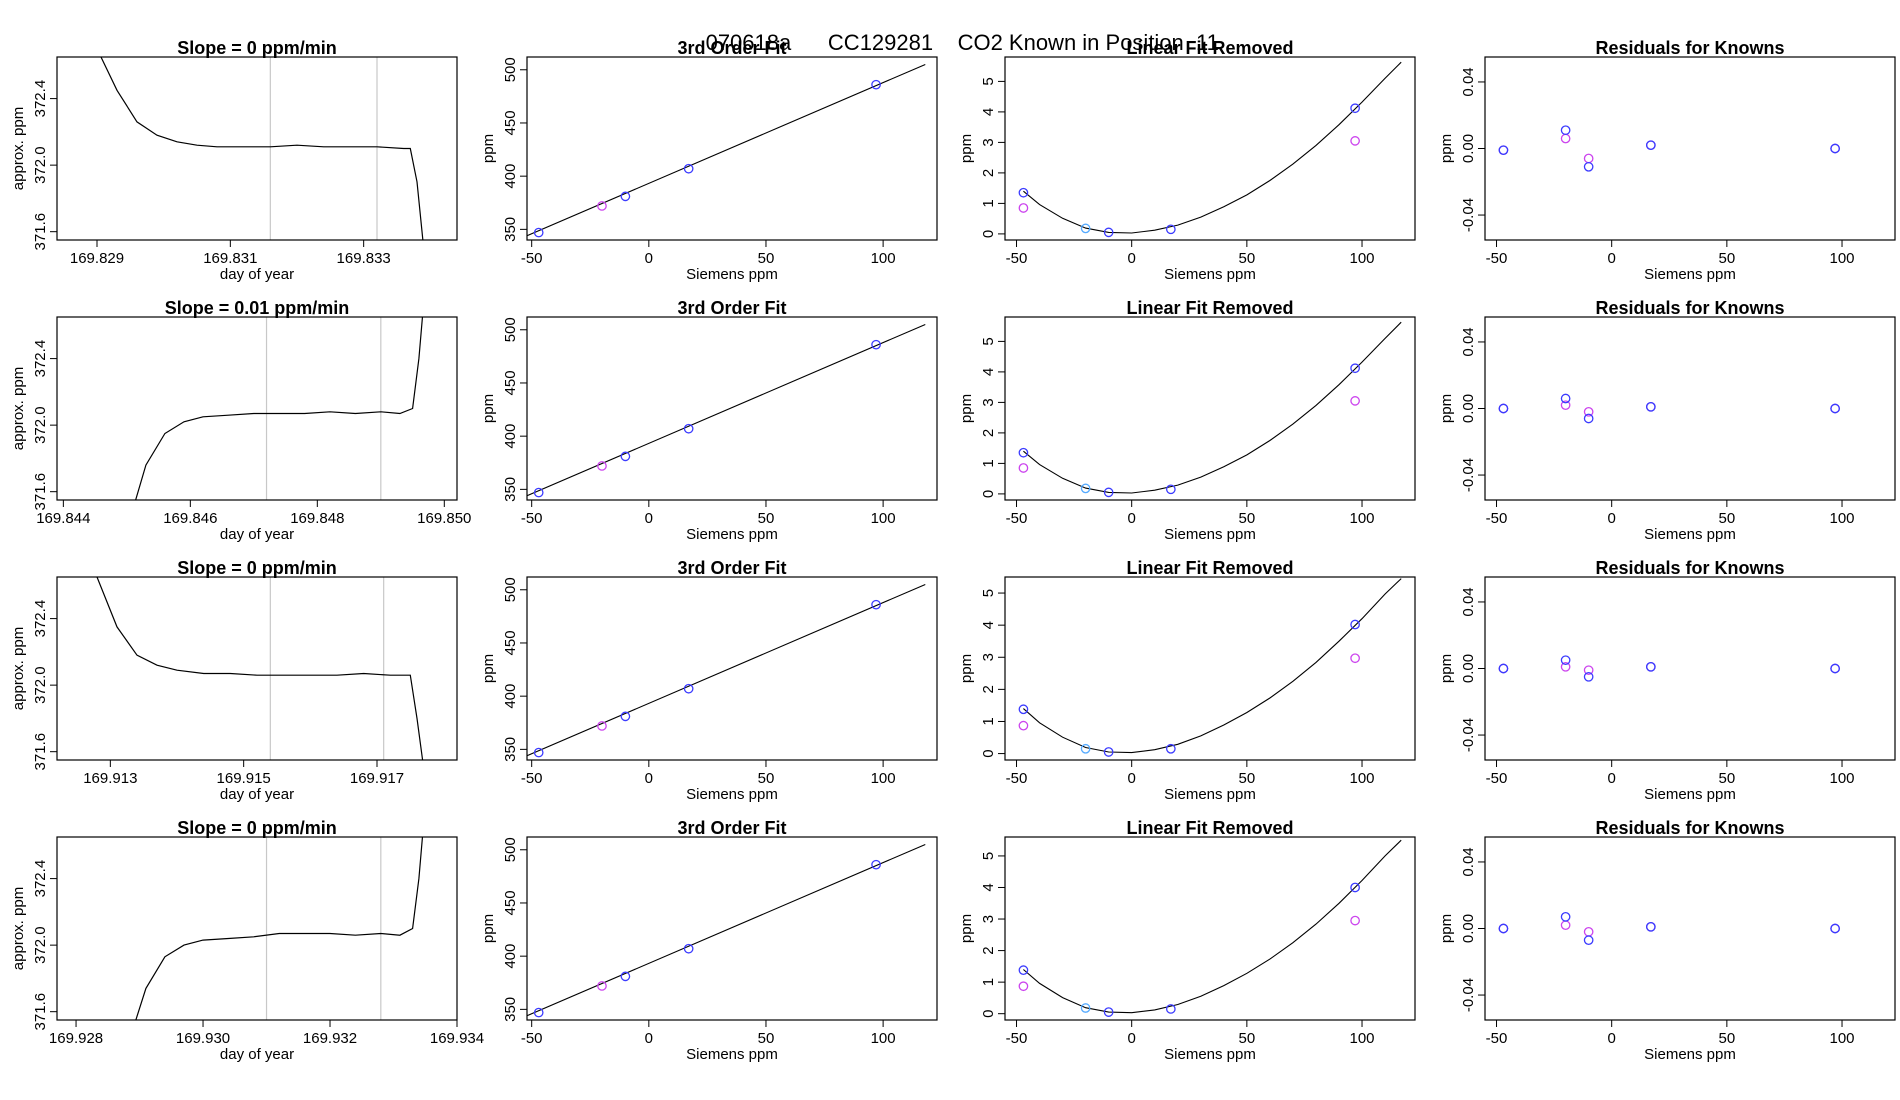 The image size is (1900, 1100). Describe the element at coordinates (40, 165) in the screenshot. I see `y-tick-label: 372.0` at that location.